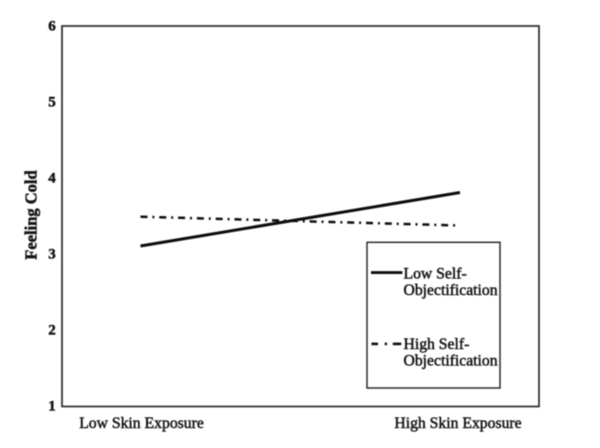 The width and height of the screenshot is (600, 448). Describe the element at coordinates (437, 344) in the screenshot. I see `svg-text: High Self-` at that location.